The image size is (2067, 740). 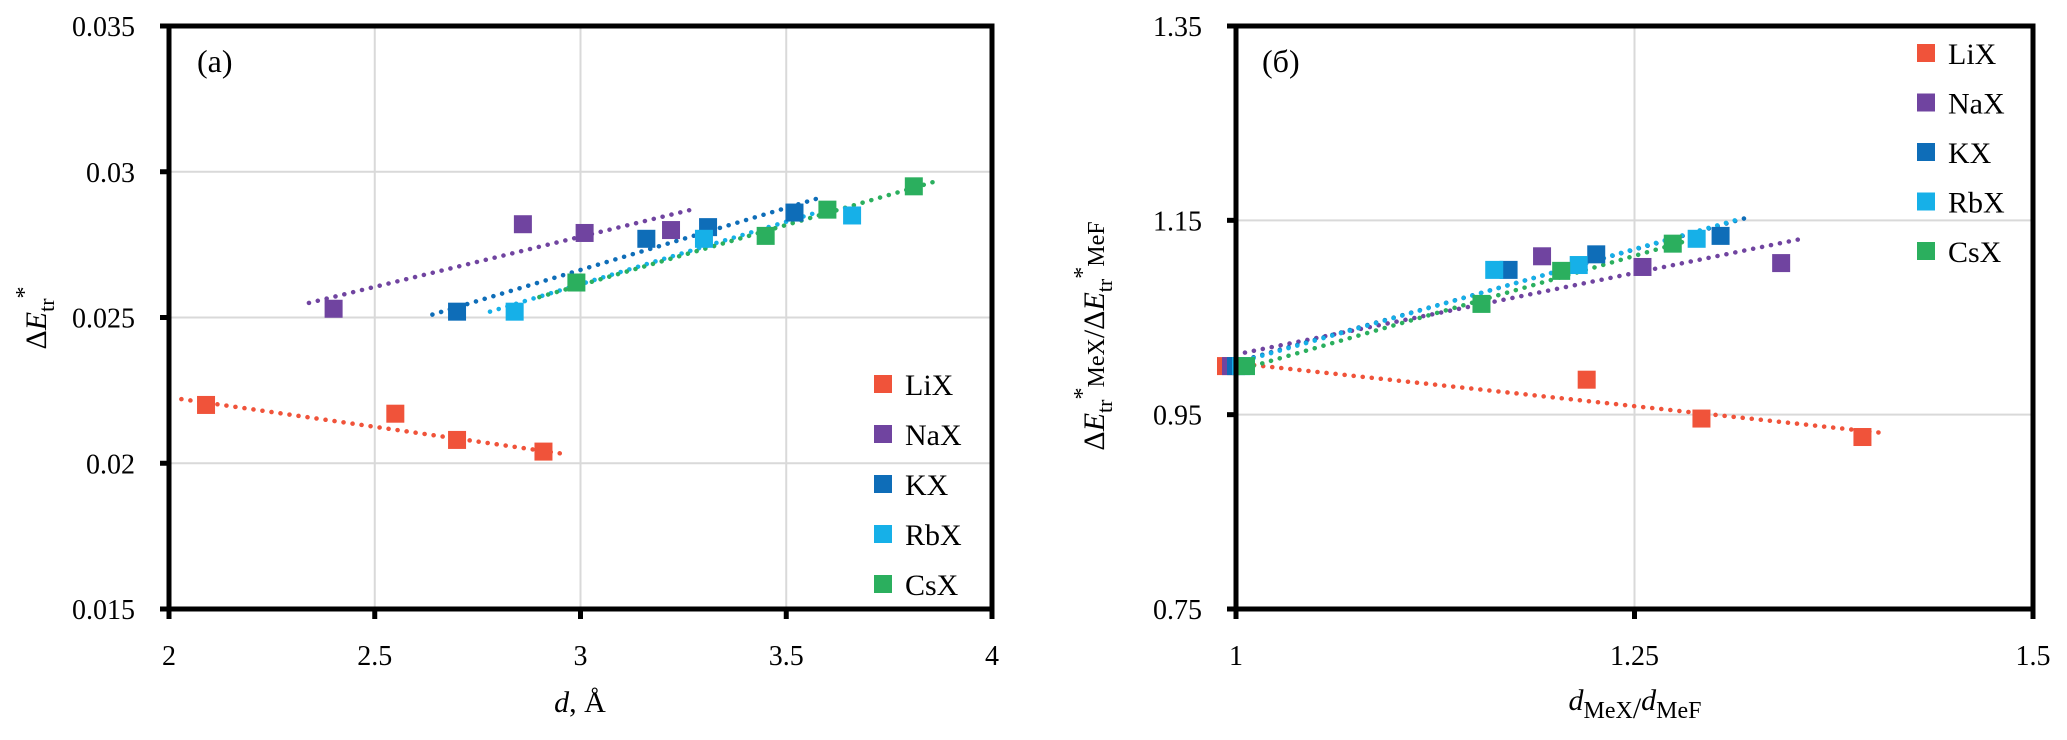 What do you see at coordinates (1236, 656) in the screenshot?
I see `x-tick-label: 1` at bounding box center [1236, 656].